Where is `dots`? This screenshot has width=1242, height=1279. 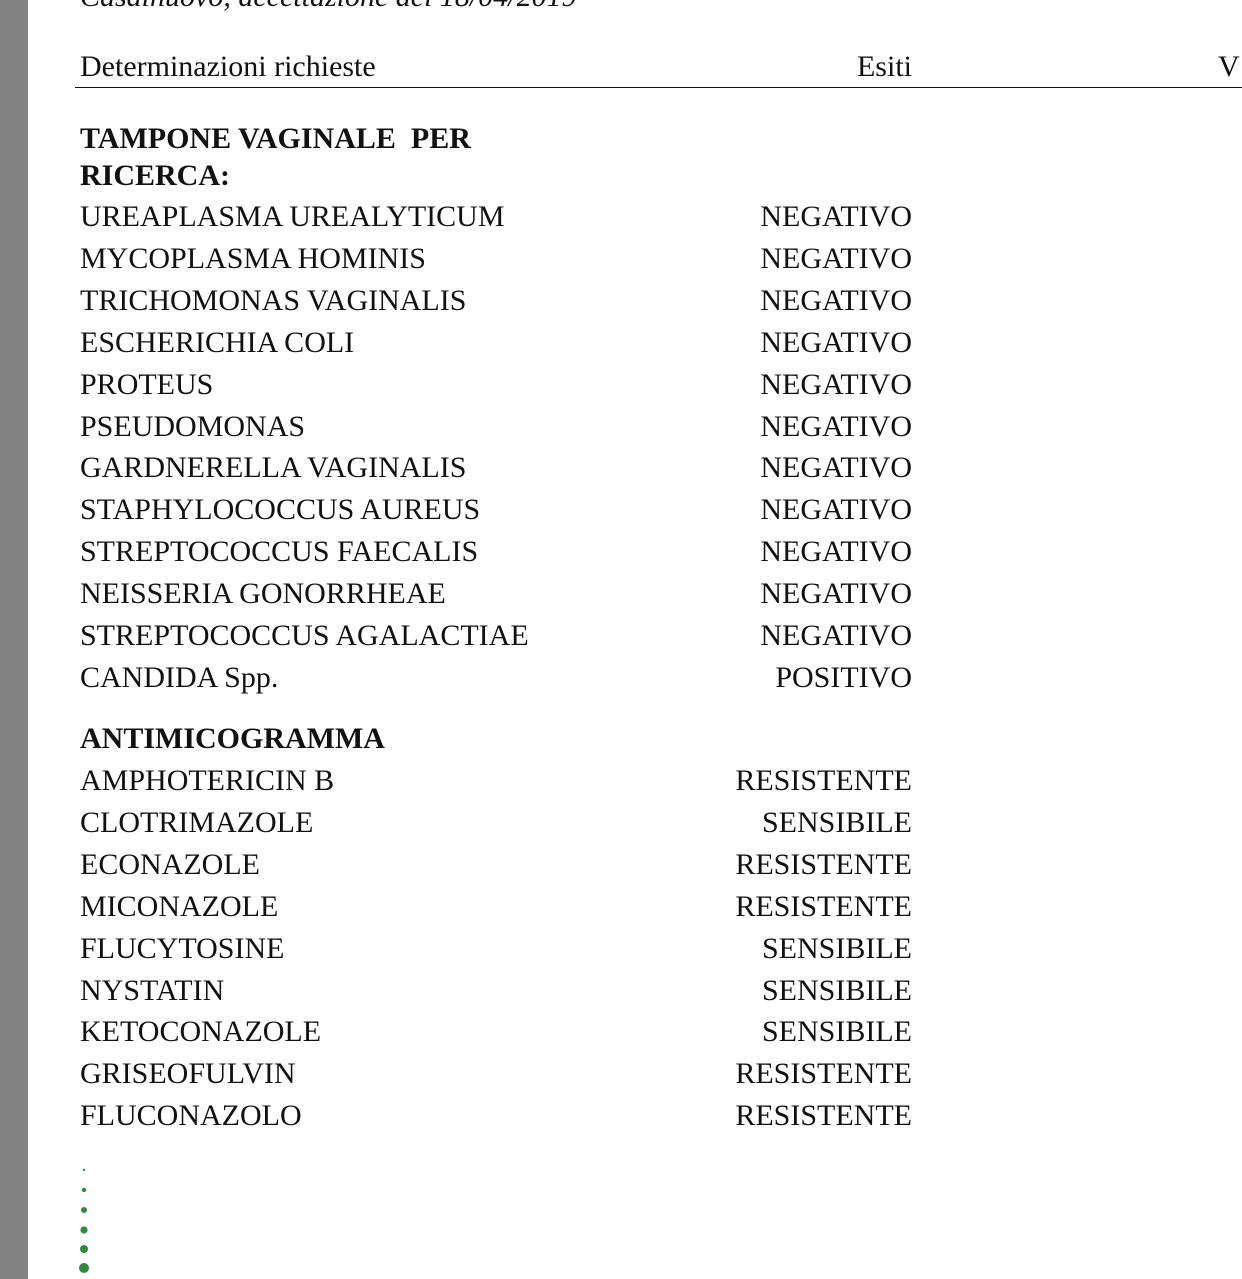 dots is located at coordinates (84, 1220).